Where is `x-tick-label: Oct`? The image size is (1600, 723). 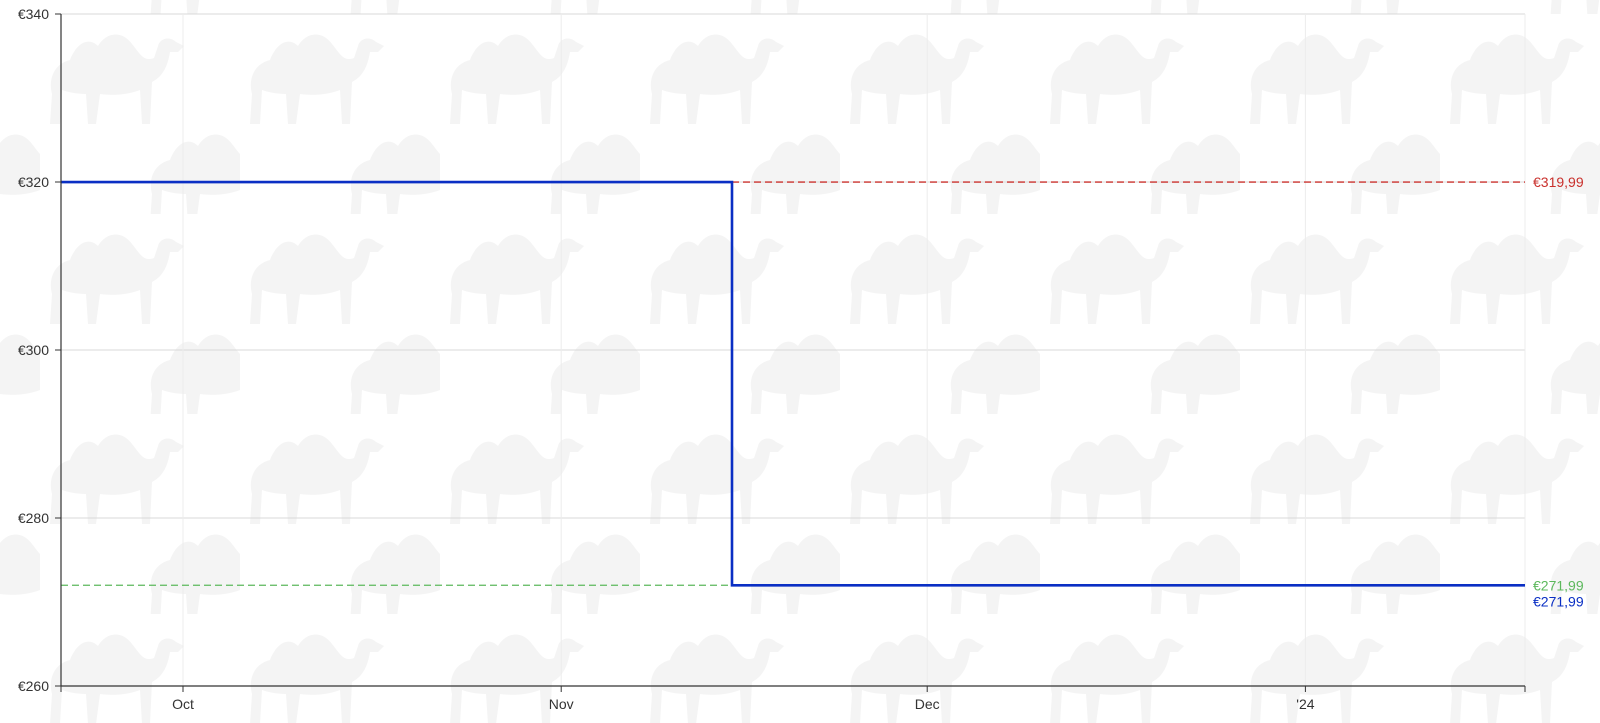
x-tick-label: Oct is located at coordinates (183, 704).